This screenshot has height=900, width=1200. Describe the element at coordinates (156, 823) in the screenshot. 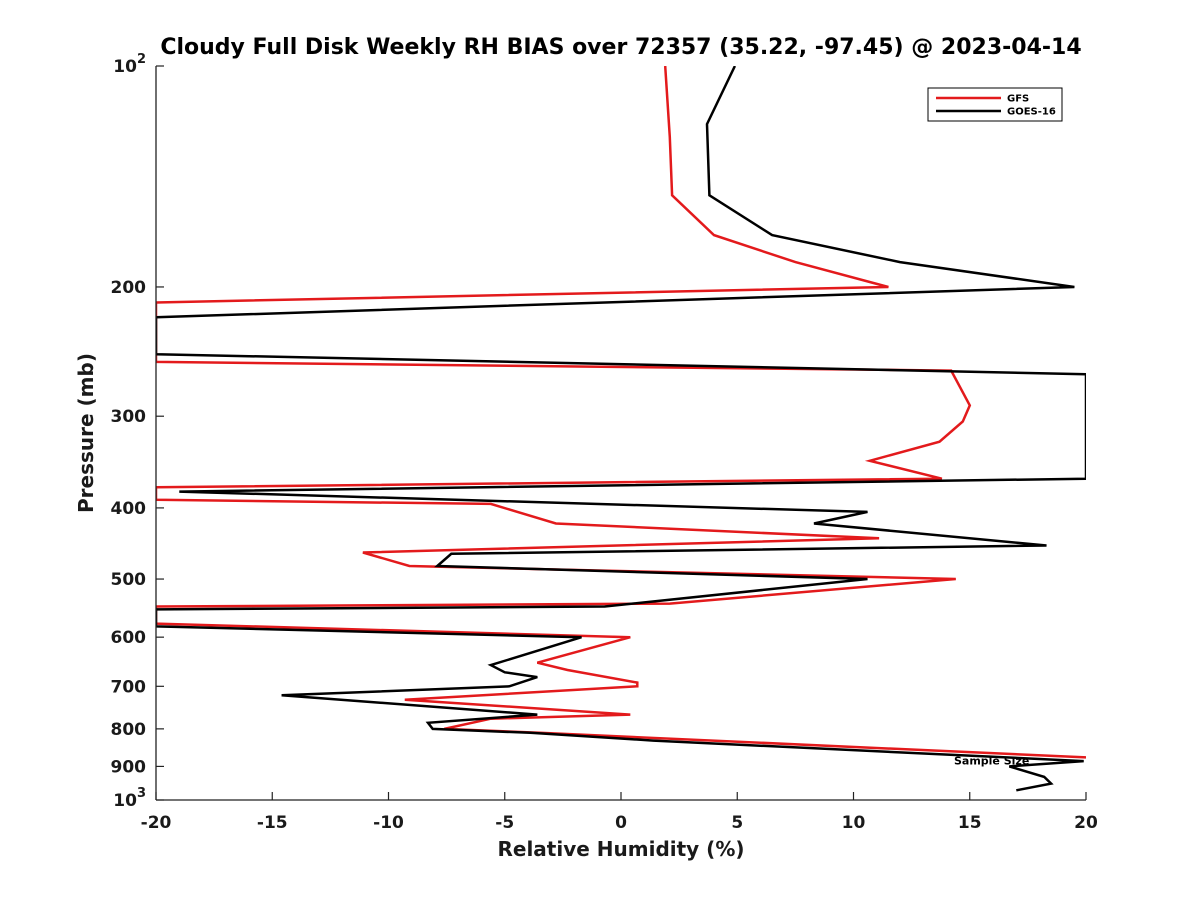

I see `x-tick-label: -20` at that location.